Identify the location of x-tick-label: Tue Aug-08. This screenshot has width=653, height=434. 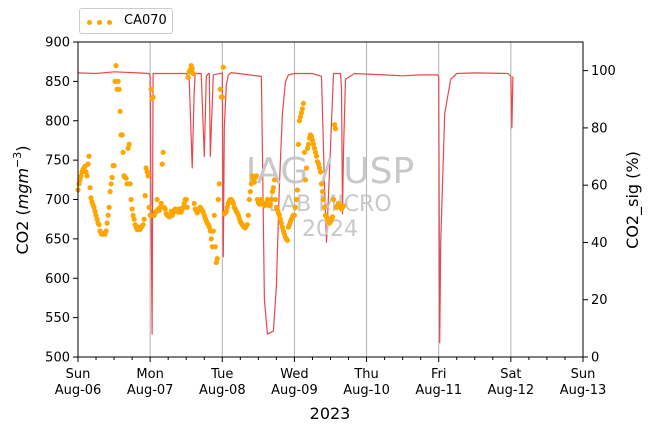
(222, 382).